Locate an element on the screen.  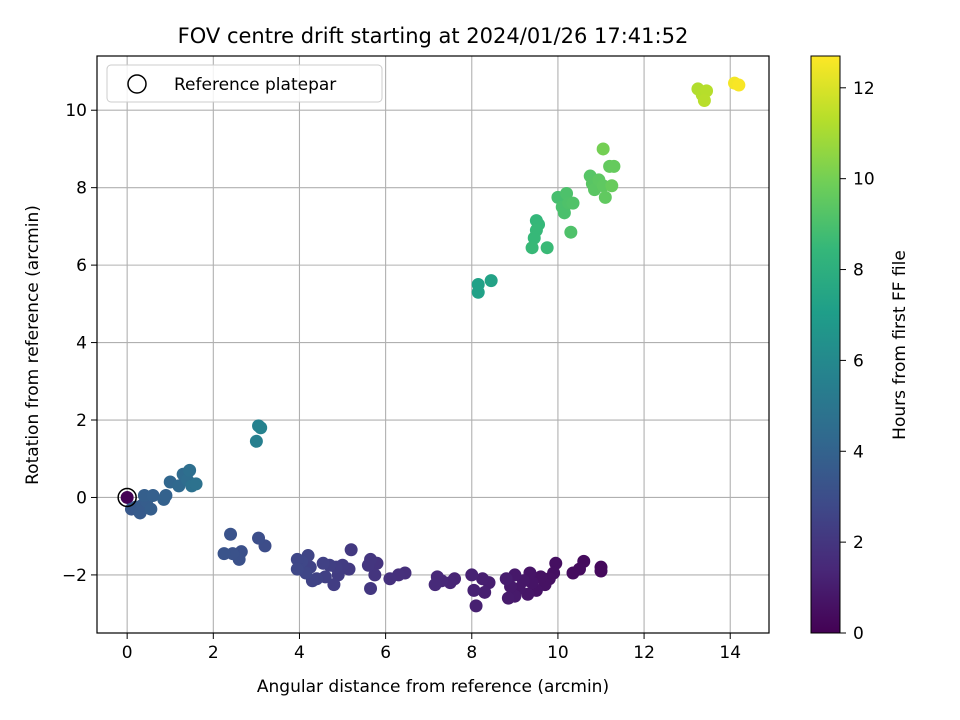
y-tick-label: 10 is located at coordinates (76, 111).